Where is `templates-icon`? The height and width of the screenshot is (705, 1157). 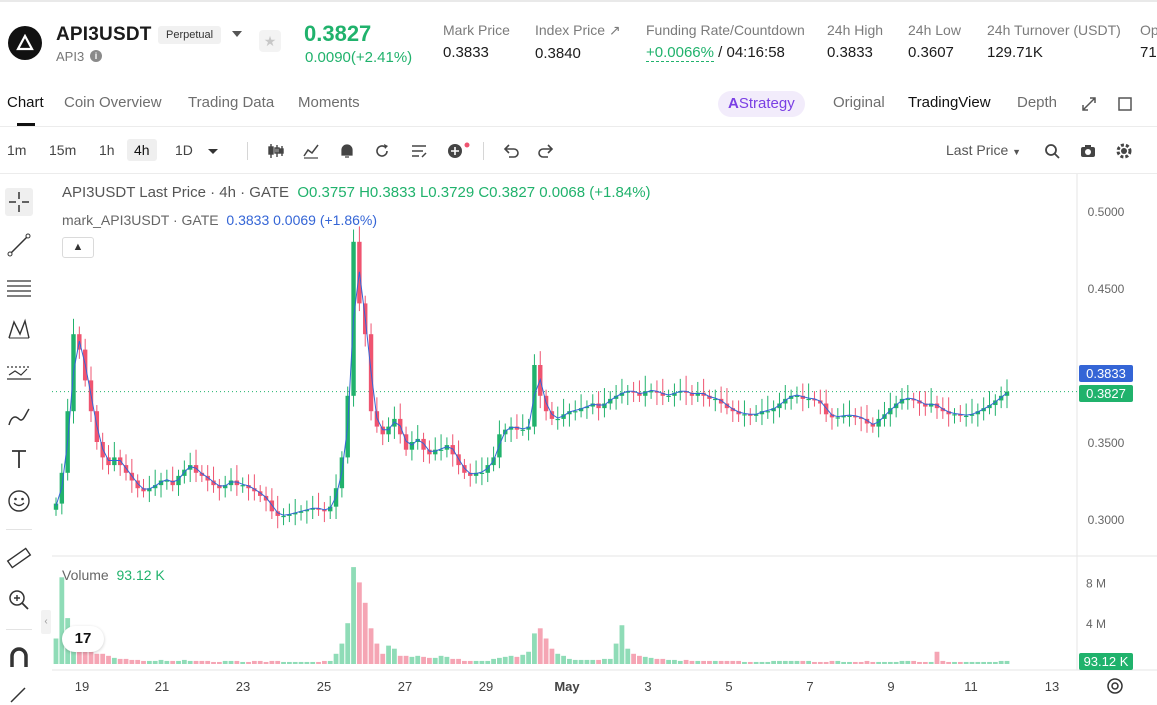 templates-icon is located at coordinates (419, 151).